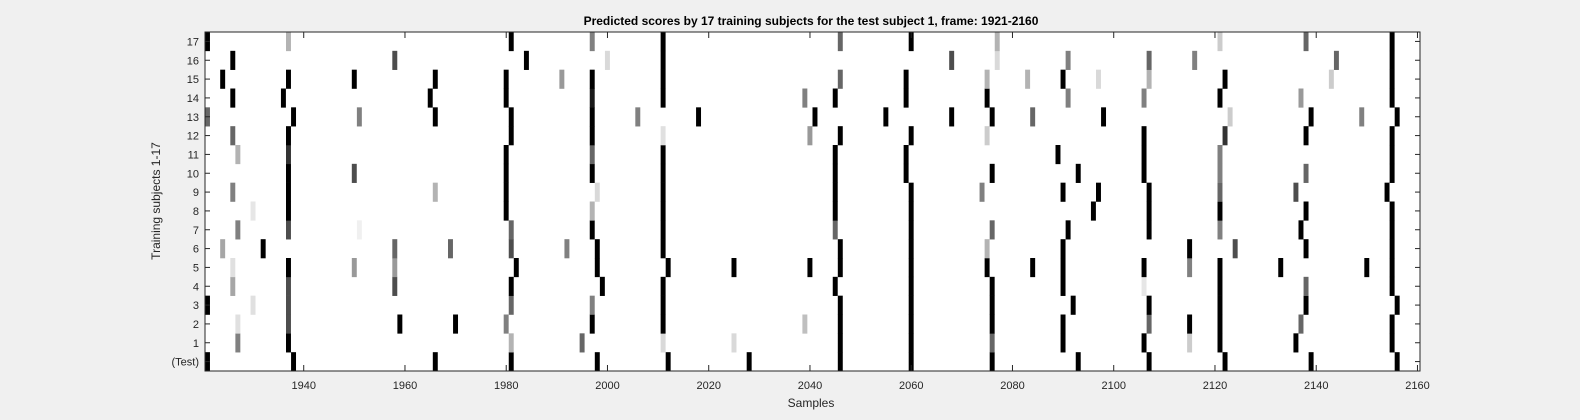  Describe the element at coordinates (405, 386) in the screenshot. I see `x-tick-label: 1960` at that location.